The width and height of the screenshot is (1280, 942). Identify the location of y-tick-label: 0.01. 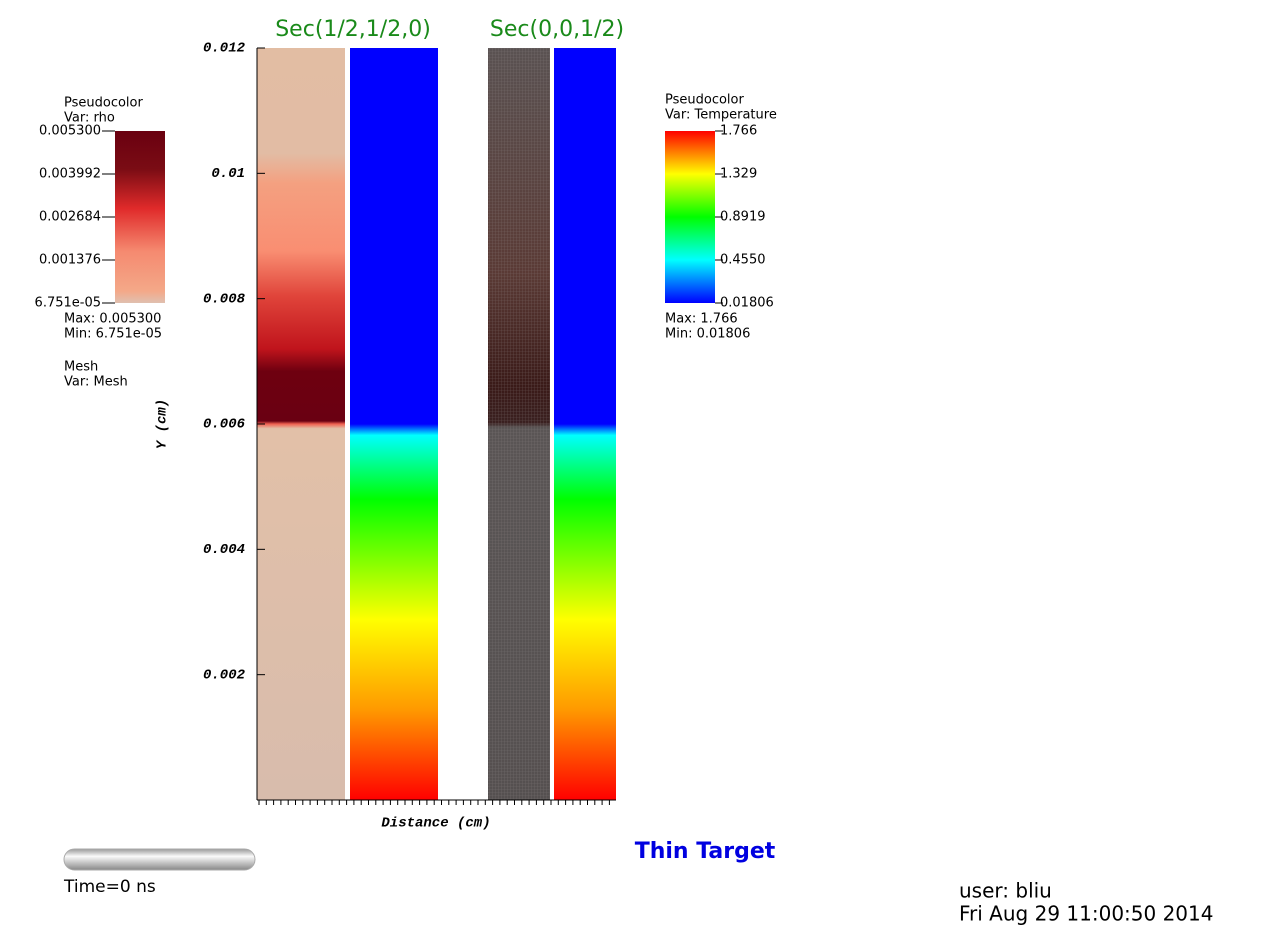
(228, 174).